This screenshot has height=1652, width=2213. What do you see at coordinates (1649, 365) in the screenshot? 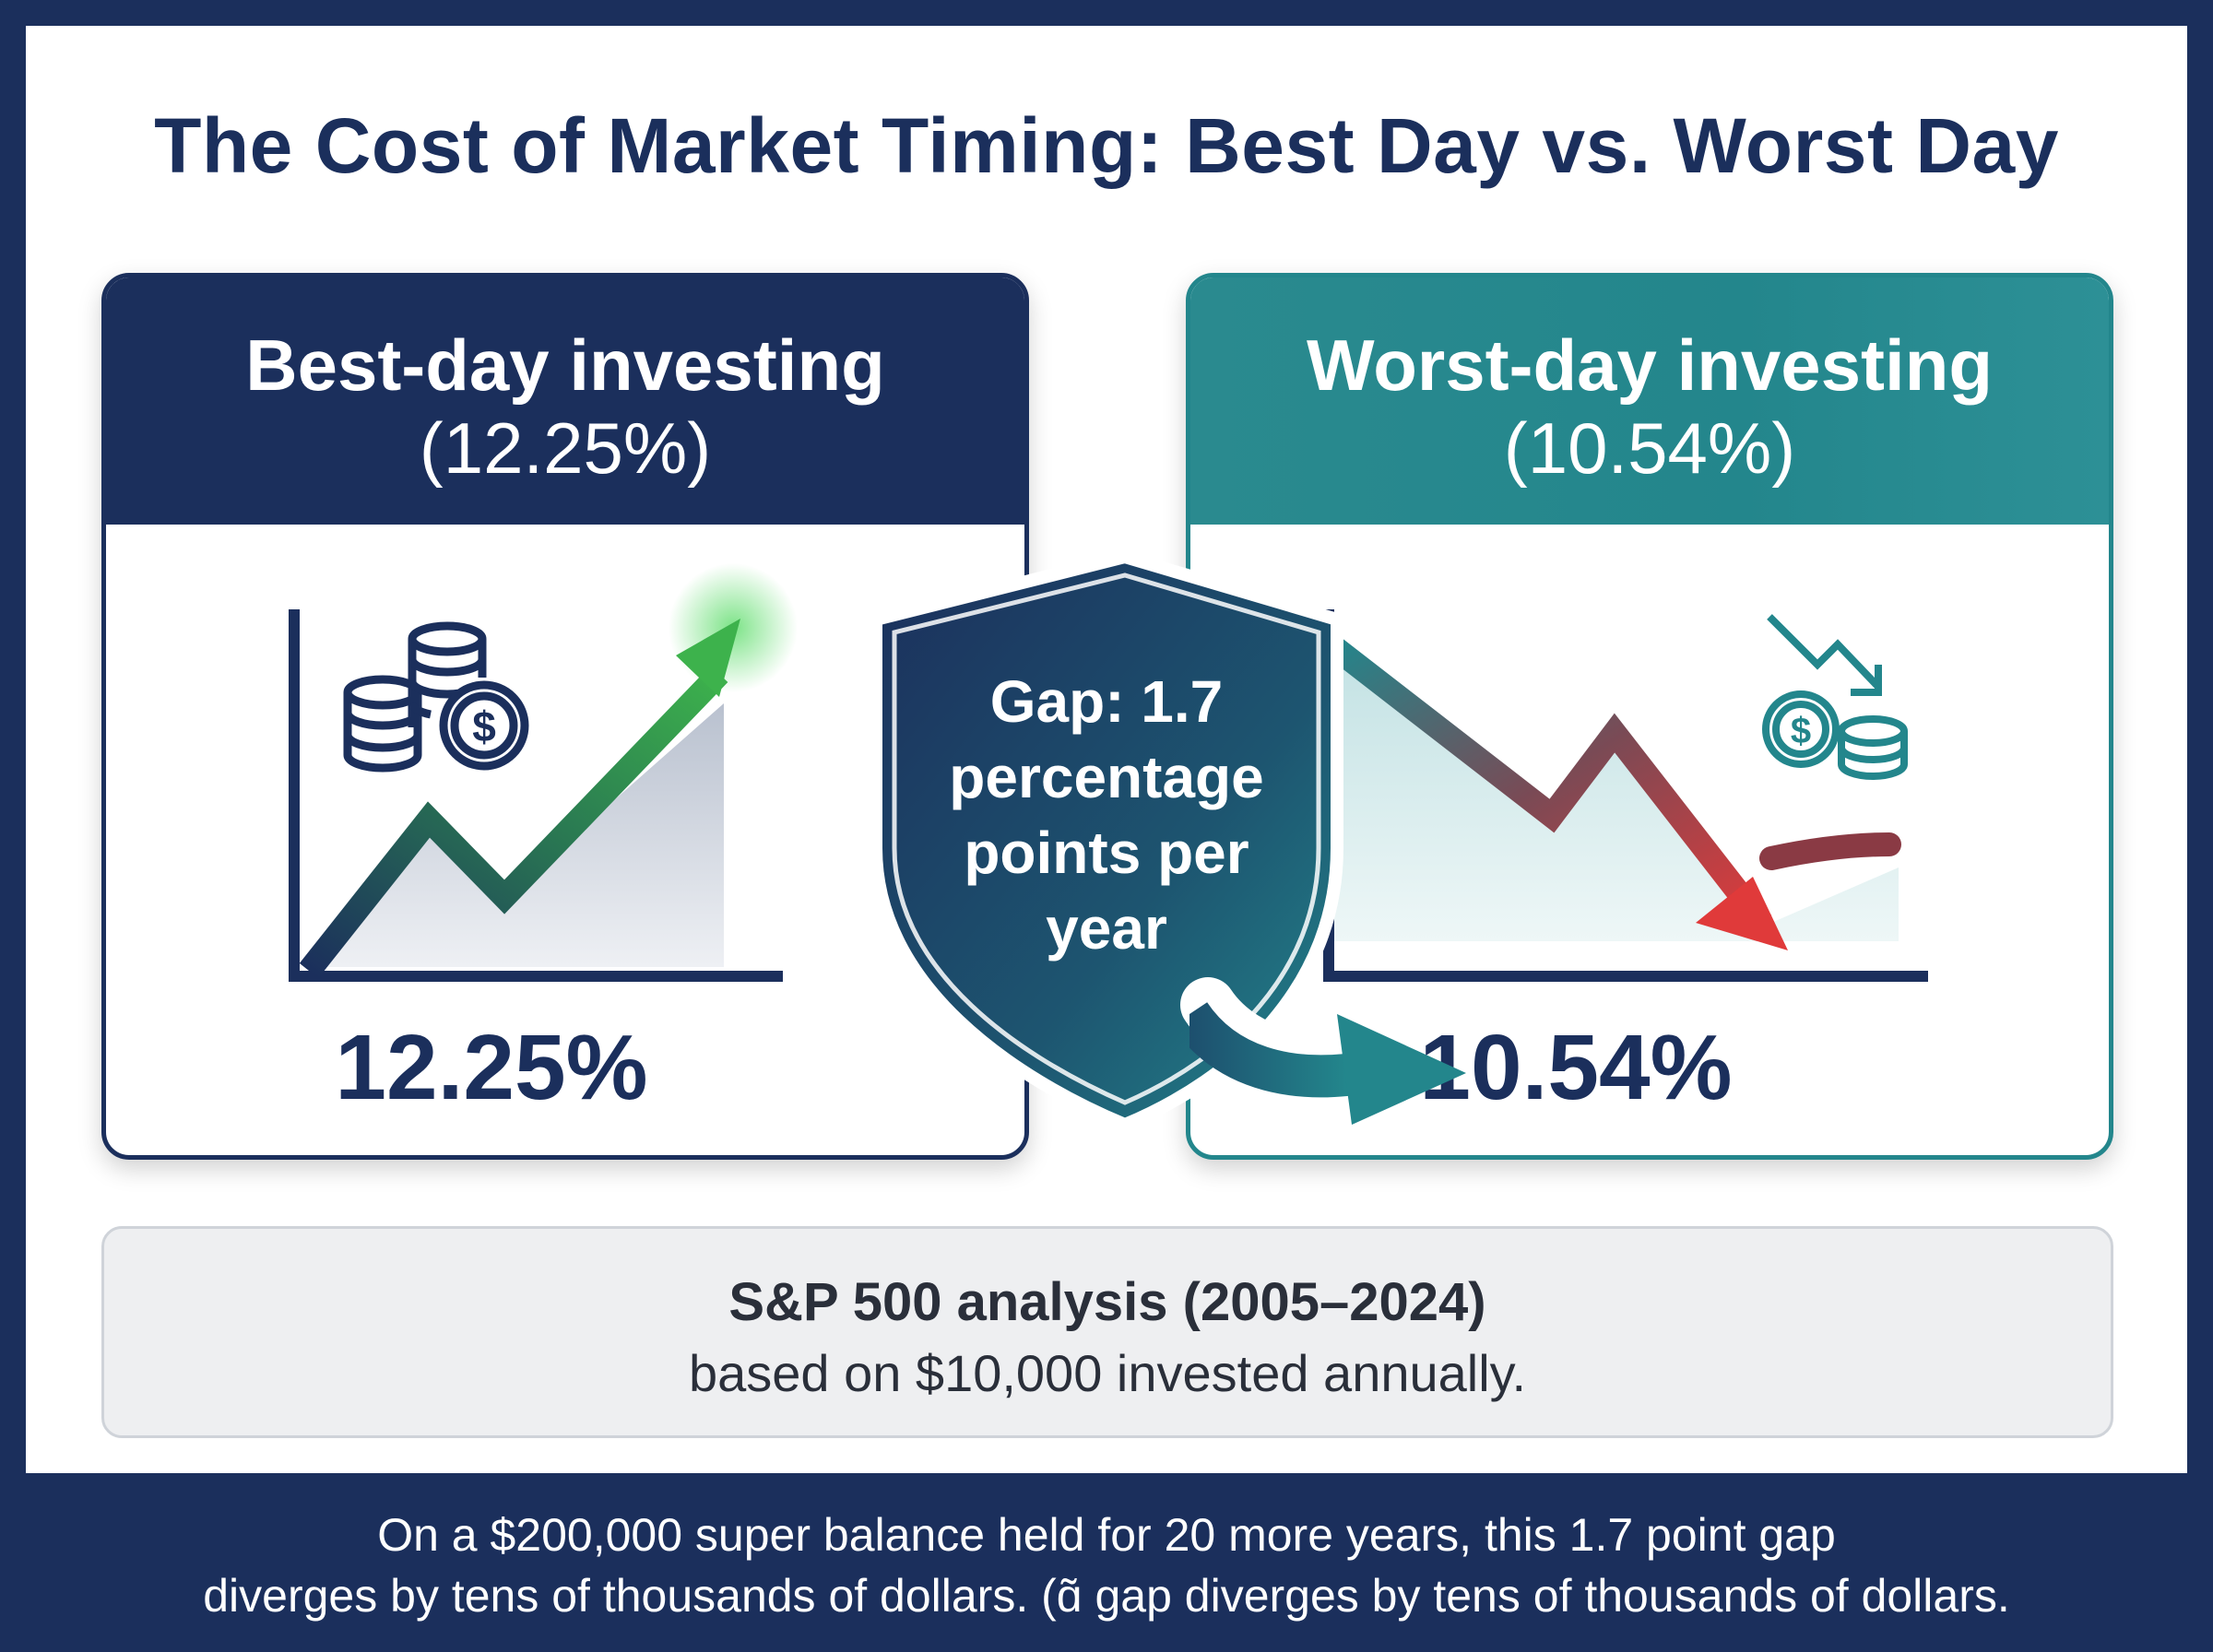
I see `worst-day-heading: Worst-day investing` at bounding box center [1649, 365].